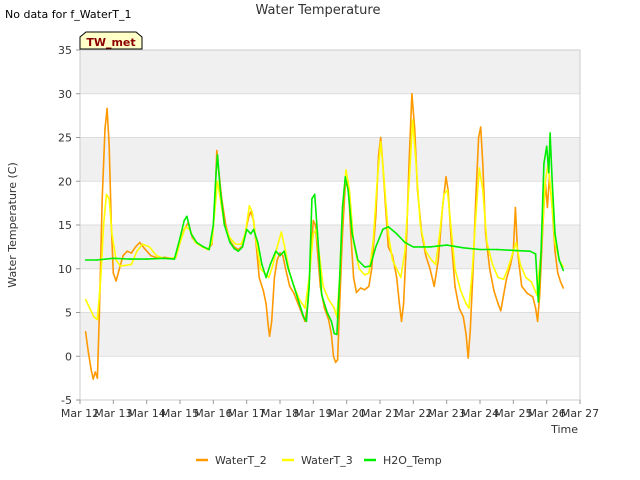 This screenshot has height=480, width=640. Describe the element at coordinates (12, 224) in the screenshot. I see `y-axis-label: Water Temperature (C)` at that location.